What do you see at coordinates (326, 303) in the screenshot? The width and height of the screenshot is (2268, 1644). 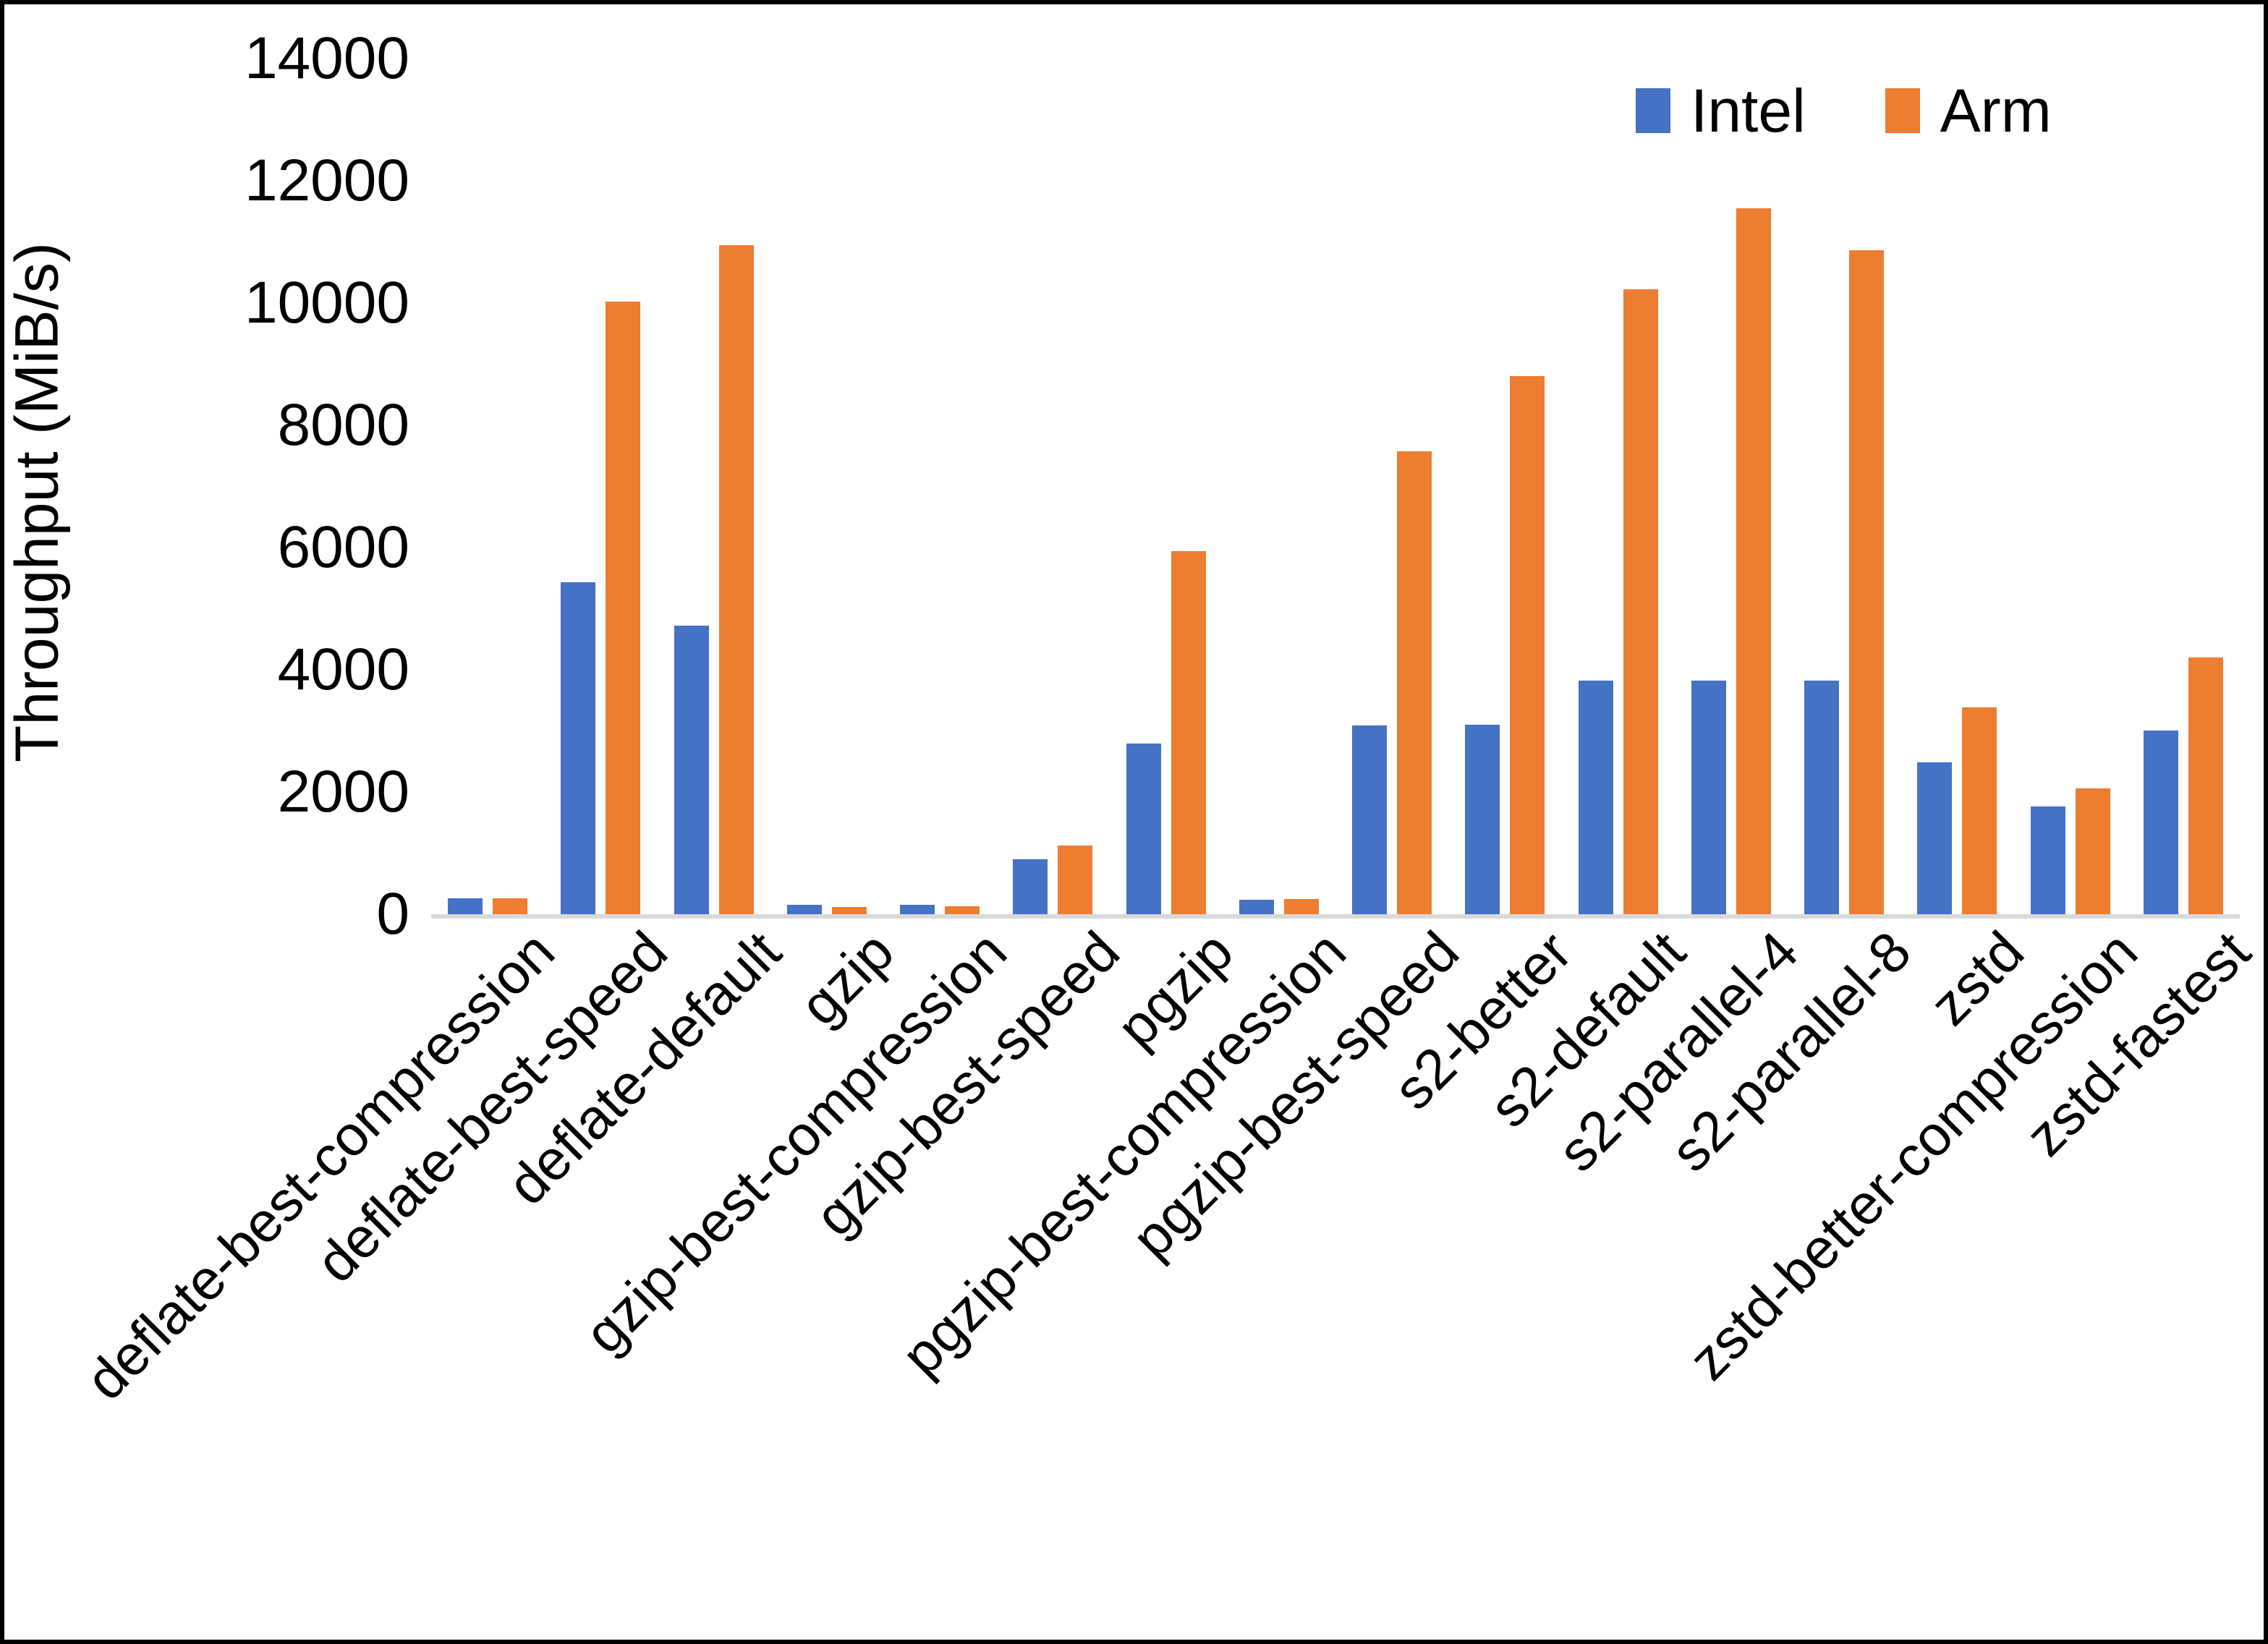 I see `y-tick-label: 10000` at bounding box center [326, 303].